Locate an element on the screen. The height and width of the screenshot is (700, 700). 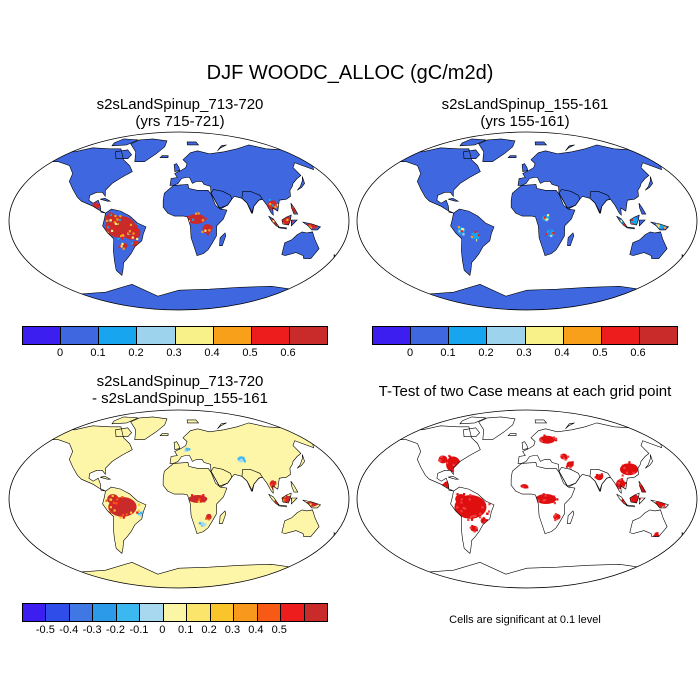
coastline-greenland is located at coordinates (149, 150).